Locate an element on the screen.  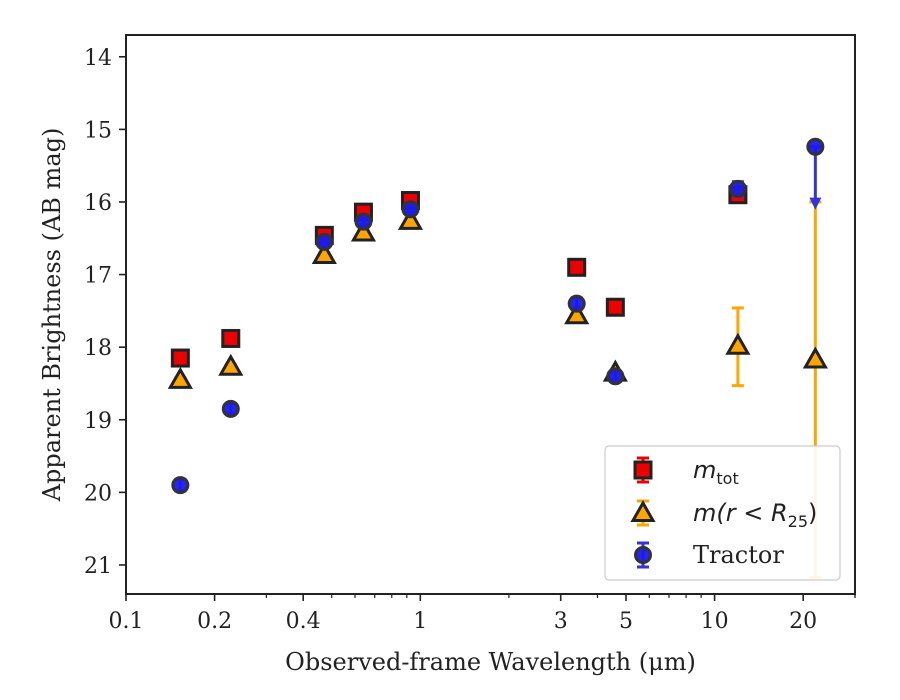
x-tick-label: 5 is located at coordinates (626, 621).